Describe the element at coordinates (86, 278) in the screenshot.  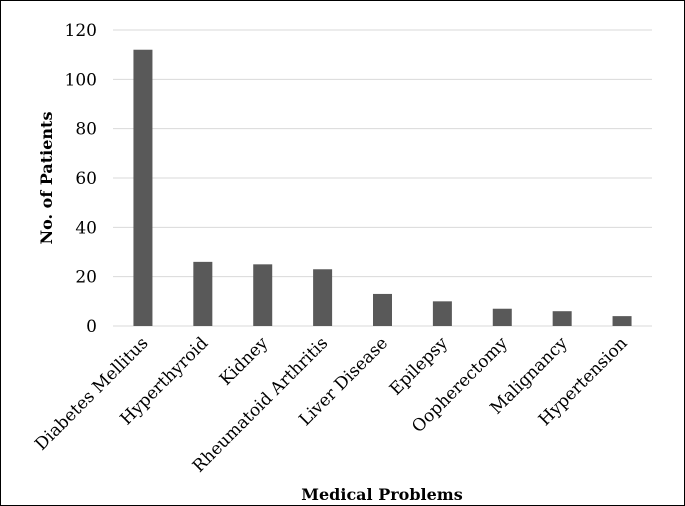
I see `y-tick-label: 20` at that location.